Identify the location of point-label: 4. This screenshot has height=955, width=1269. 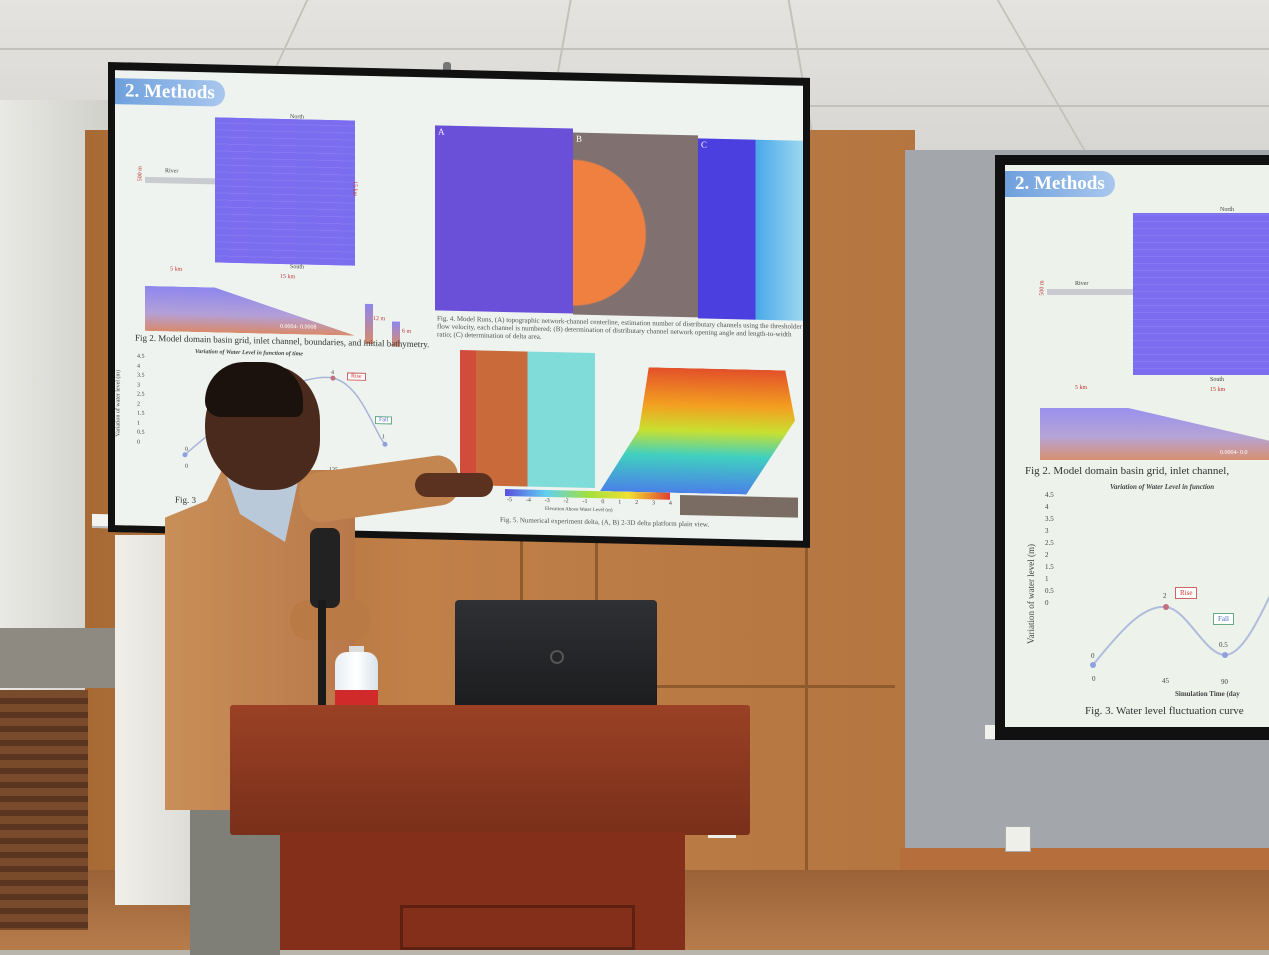
(332, 373).